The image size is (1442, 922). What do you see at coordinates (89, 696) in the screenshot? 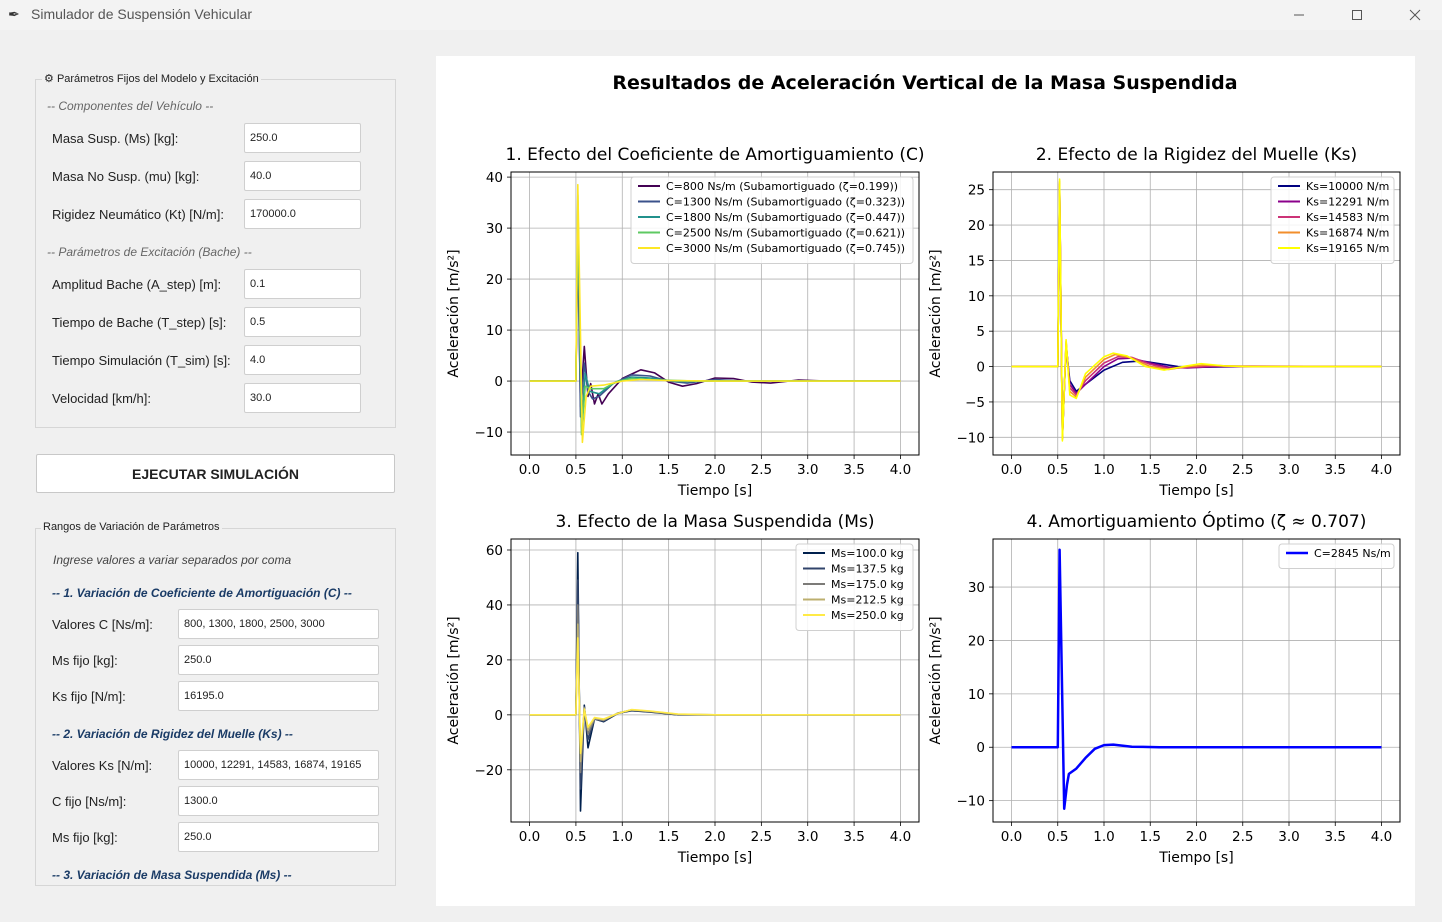
I see `c-ks-fixed-label: Ks fijo [N/m]:` at bounding box center [89, 696].